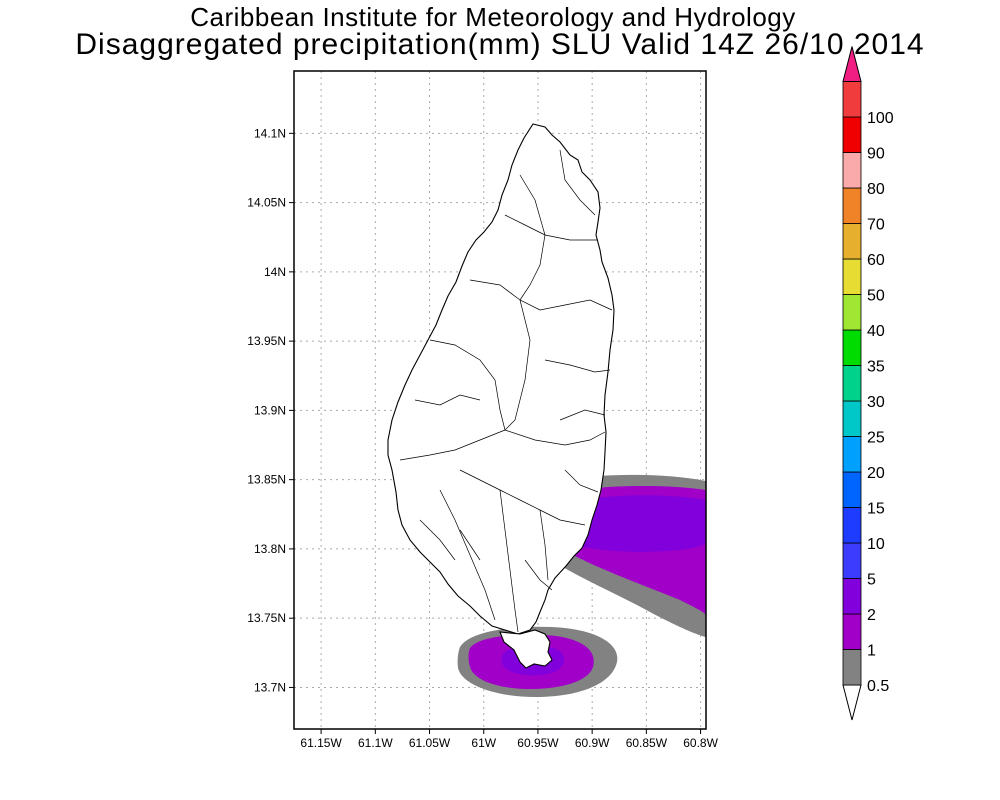 The width and height of the screenshot is (1000, 800). Describe the element at coordinates (876, 402) in the screenshot. I see `colorbar-label: 30` at that location.